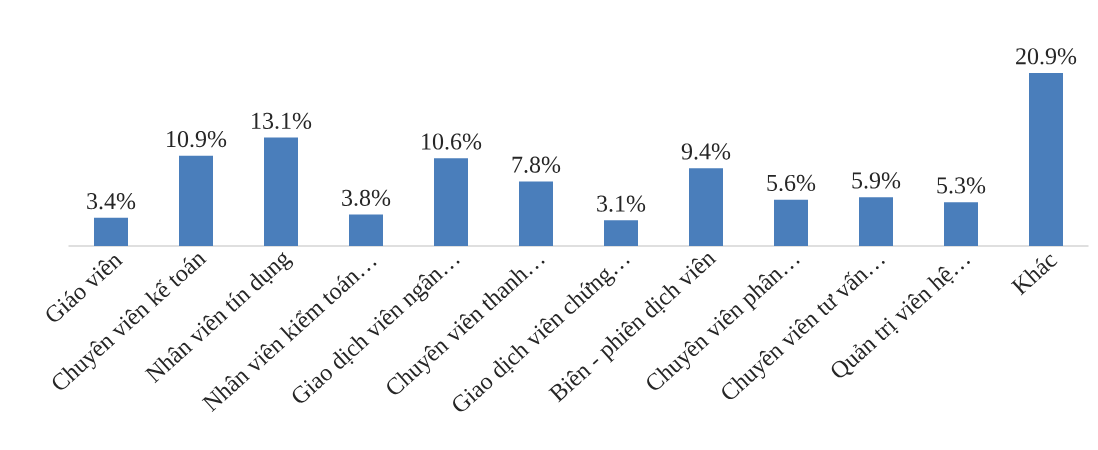 Image resolution: width=1098 pixels, height=450 pixels. I want to click on data-label: 9.4%, so click(706, 151).